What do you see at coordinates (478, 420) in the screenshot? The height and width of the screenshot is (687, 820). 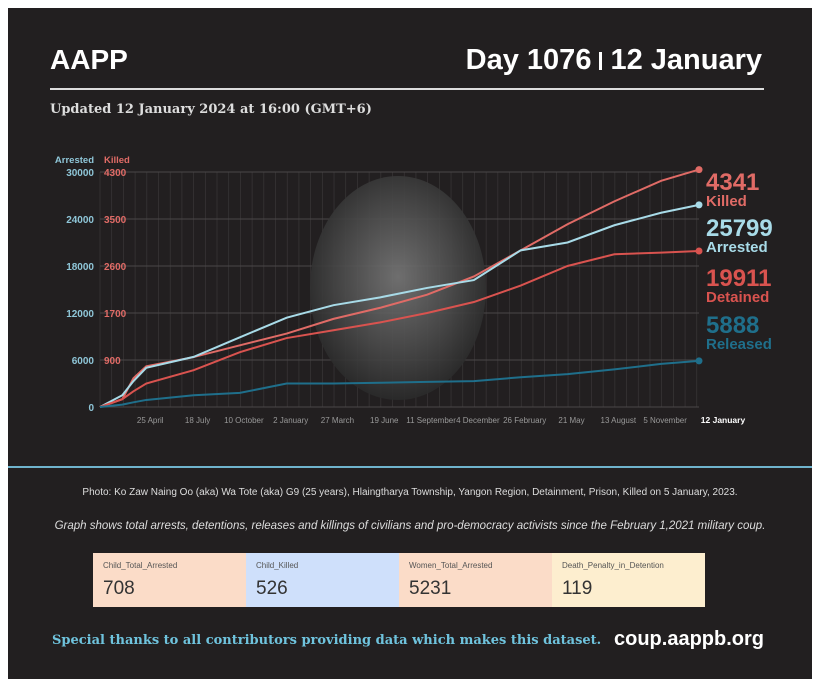 I see `x-tick-label: 4 December` at bounding box center [478, 420].